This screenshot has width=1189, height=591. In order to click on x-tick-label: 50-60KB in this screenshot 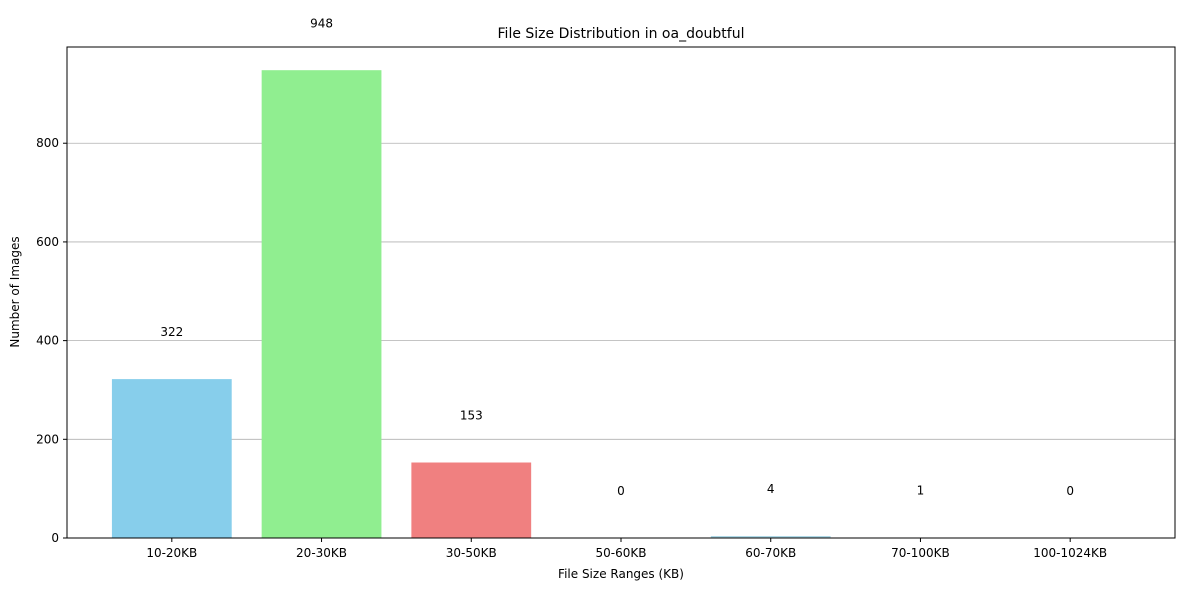, I will do `click(621, 553)`.